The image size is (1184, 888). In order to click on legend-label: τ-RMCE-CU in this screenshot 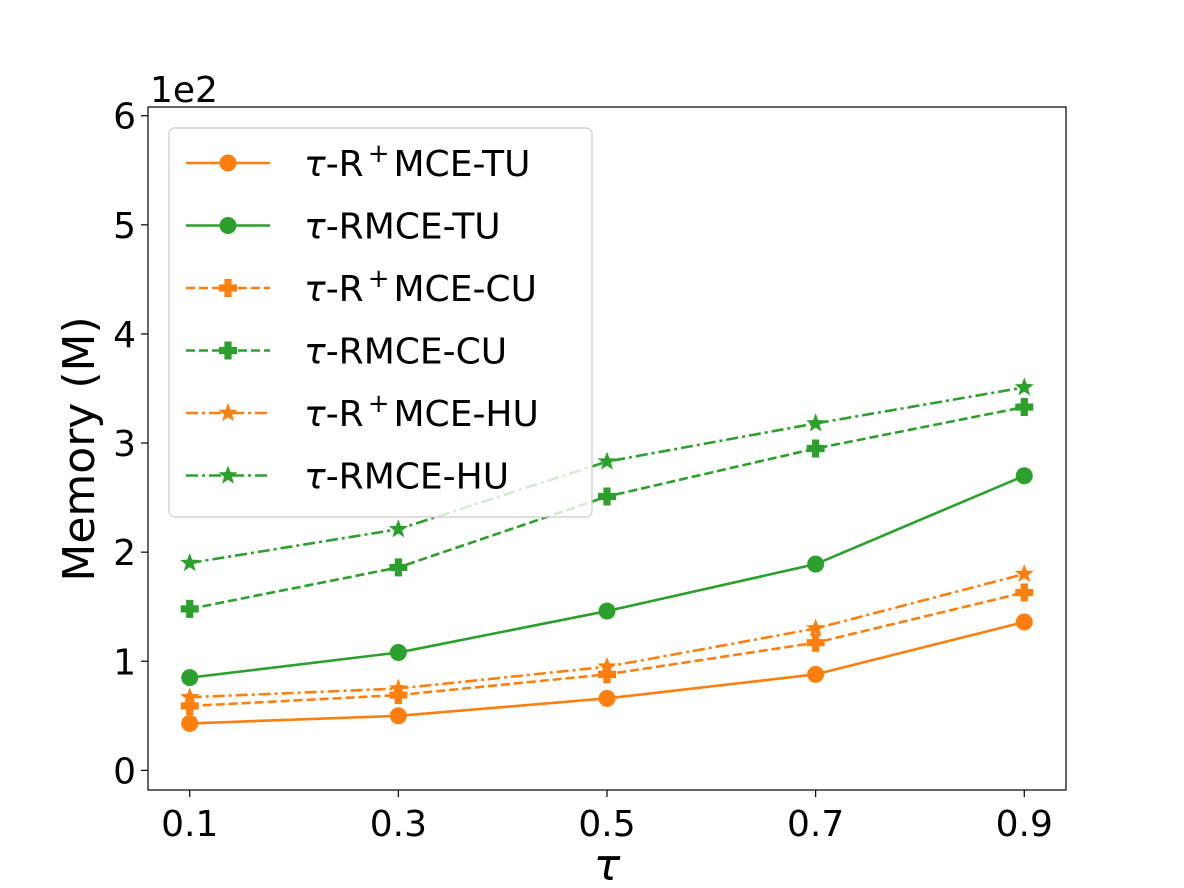, I will do `click(405, 352)`.